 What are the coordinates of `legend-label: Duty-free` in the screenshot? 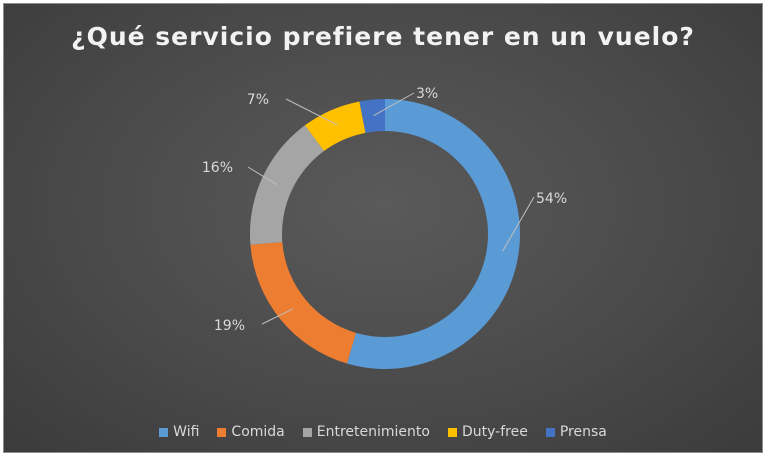 It's located at (494, 432).